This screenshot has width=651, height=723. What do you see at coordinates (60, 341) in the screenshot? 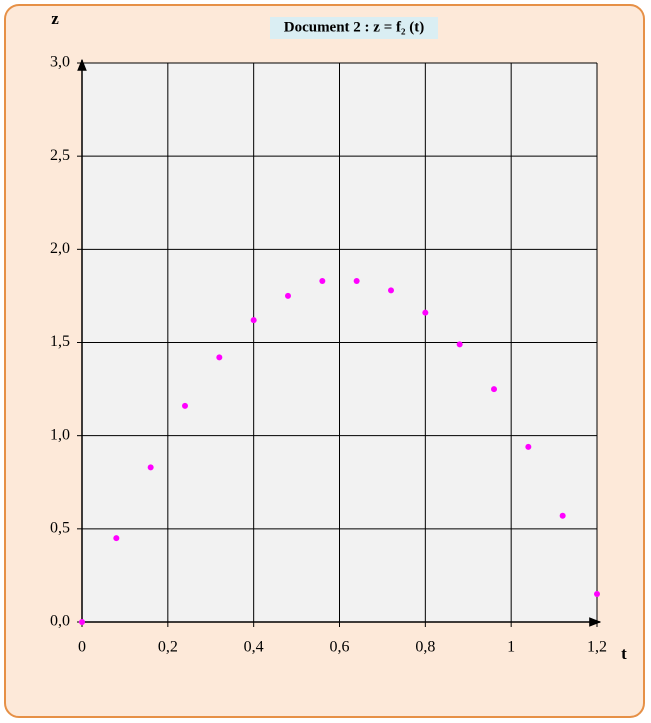
I see `y-tick-label: 1,5` at bounding box center [60, 341].